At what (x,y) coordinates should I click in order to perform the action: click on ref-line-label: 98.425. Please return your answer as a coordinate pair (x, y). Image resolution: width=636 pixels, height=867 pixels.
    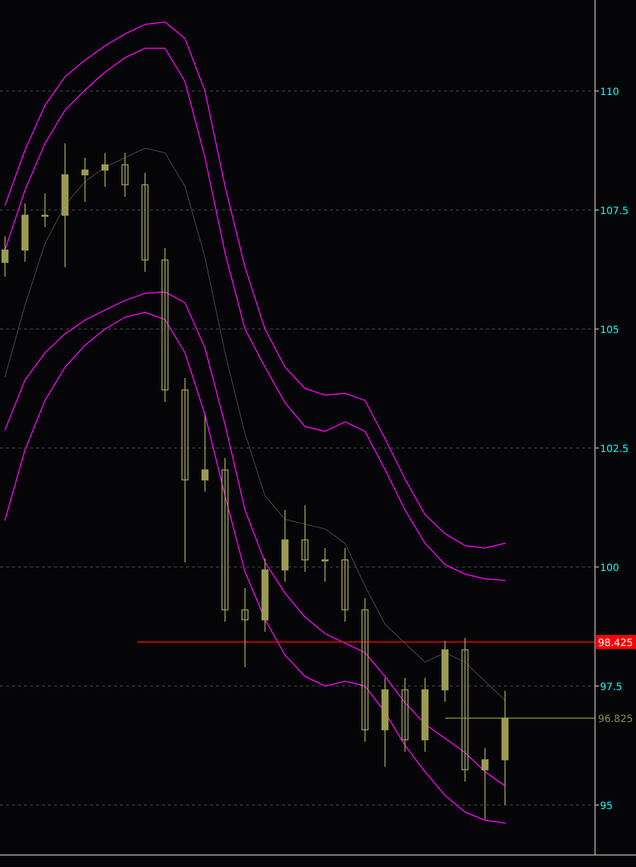
    Looking at the image, I should click on (615, 643).